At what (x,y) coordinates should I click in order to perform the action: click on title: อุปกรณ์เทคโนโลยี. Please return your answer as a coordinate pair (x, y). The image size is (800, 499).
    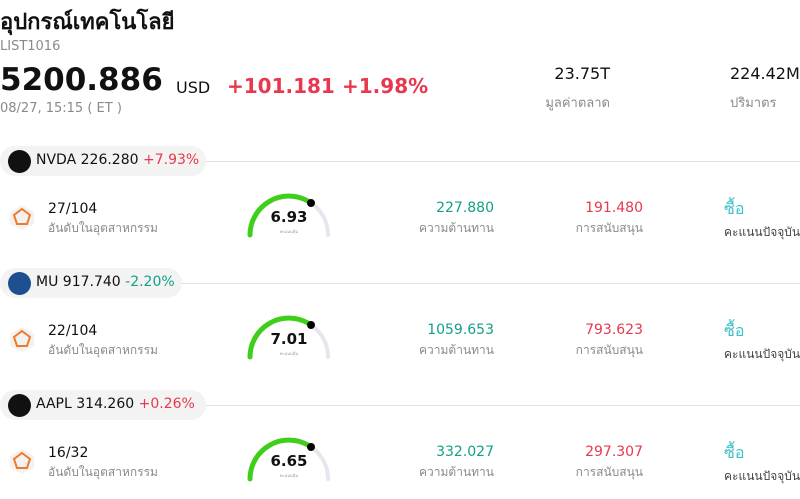
    Looking at the image, I should click on (87, 22).